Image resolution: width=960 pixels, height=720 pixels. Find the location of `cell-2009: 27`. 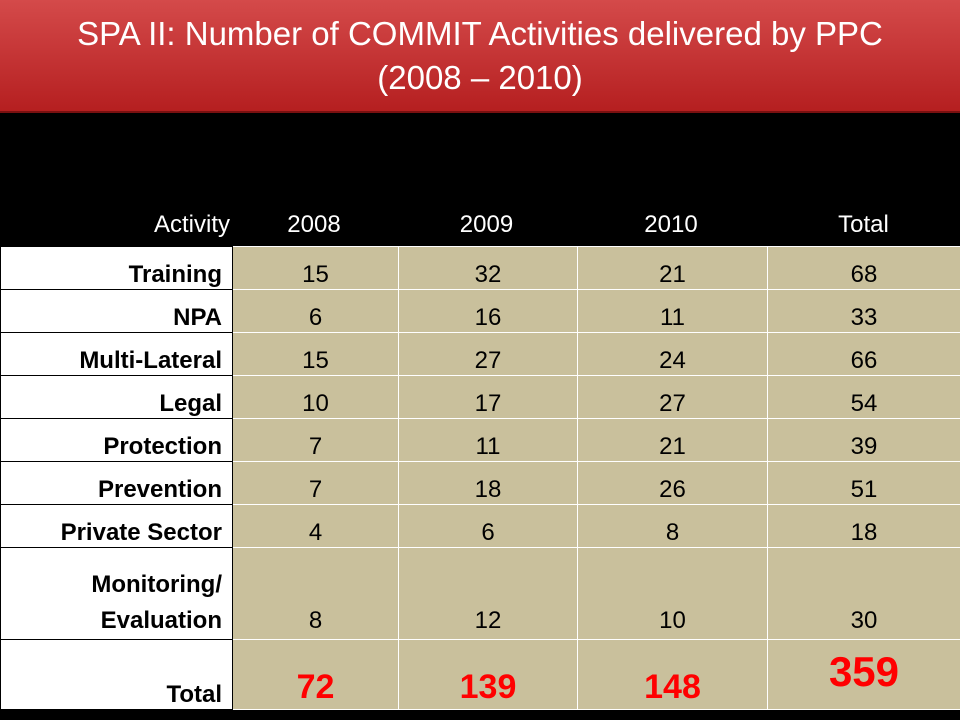

cell-2009: 27 is located at coordinates (488, 354).